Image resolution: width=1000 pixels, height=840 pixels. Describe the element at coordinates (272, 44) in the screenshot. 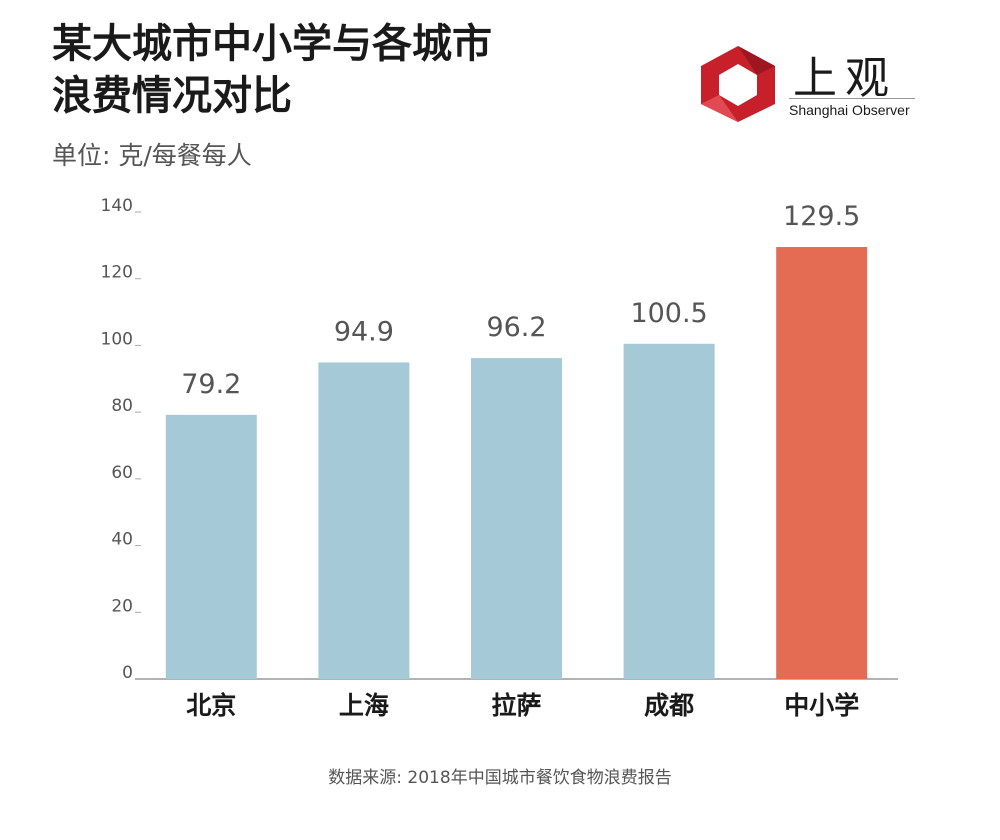

I see `title-line-1: 某大城市中小学与各城市` at that location.